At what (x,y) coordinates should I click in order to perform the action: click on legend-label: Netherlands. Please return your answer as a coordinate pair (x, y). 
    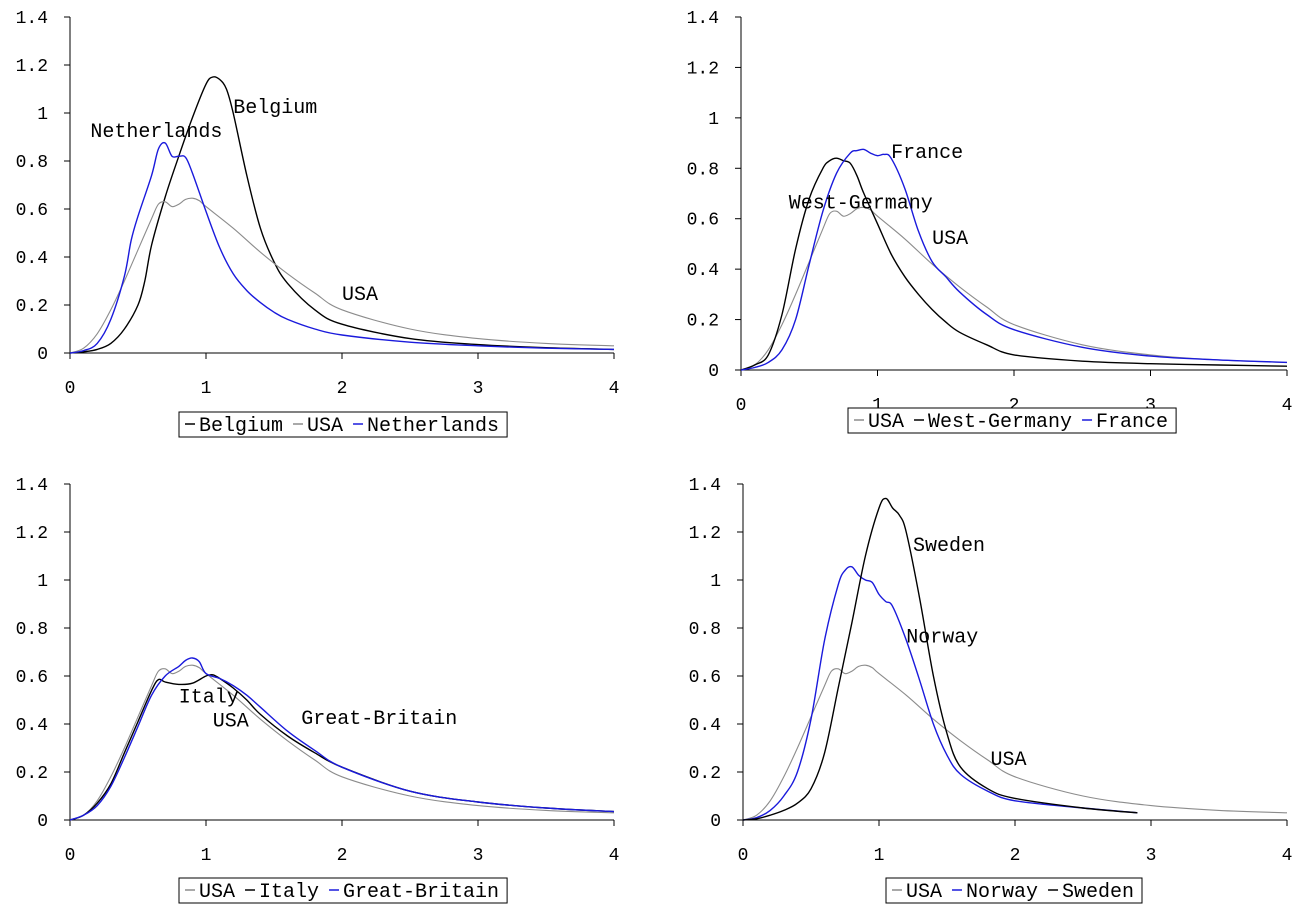
    Looking at the image, I should click on (433, 426).